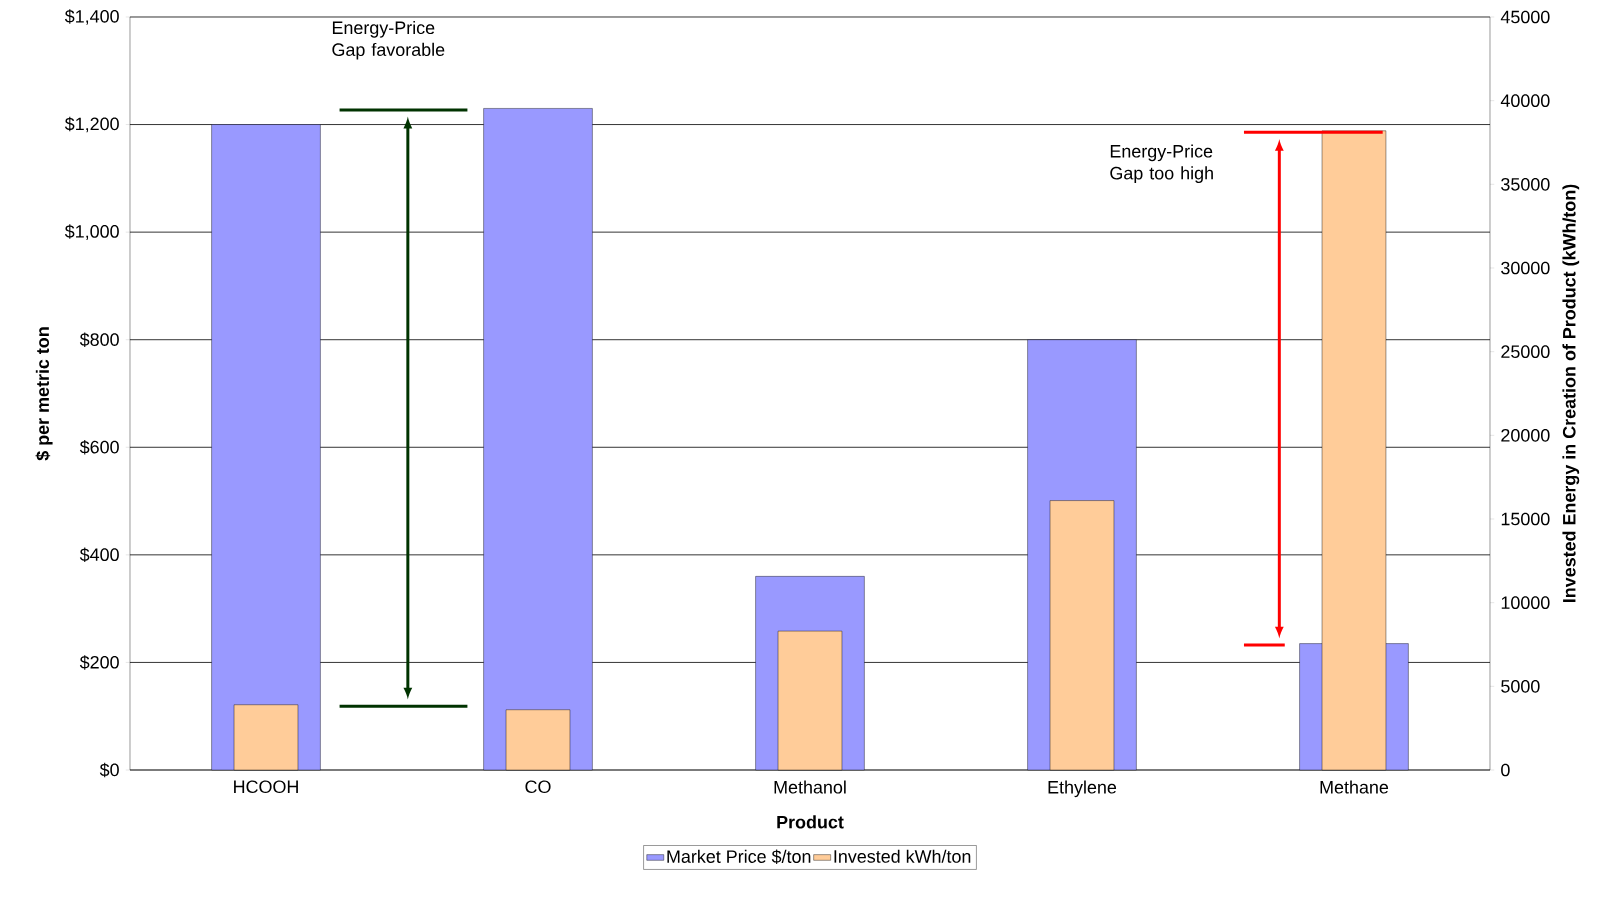  Describe the element at coordinates (1505, 770) in the screenshot. I see `y2-tick-label: 0` at that location.